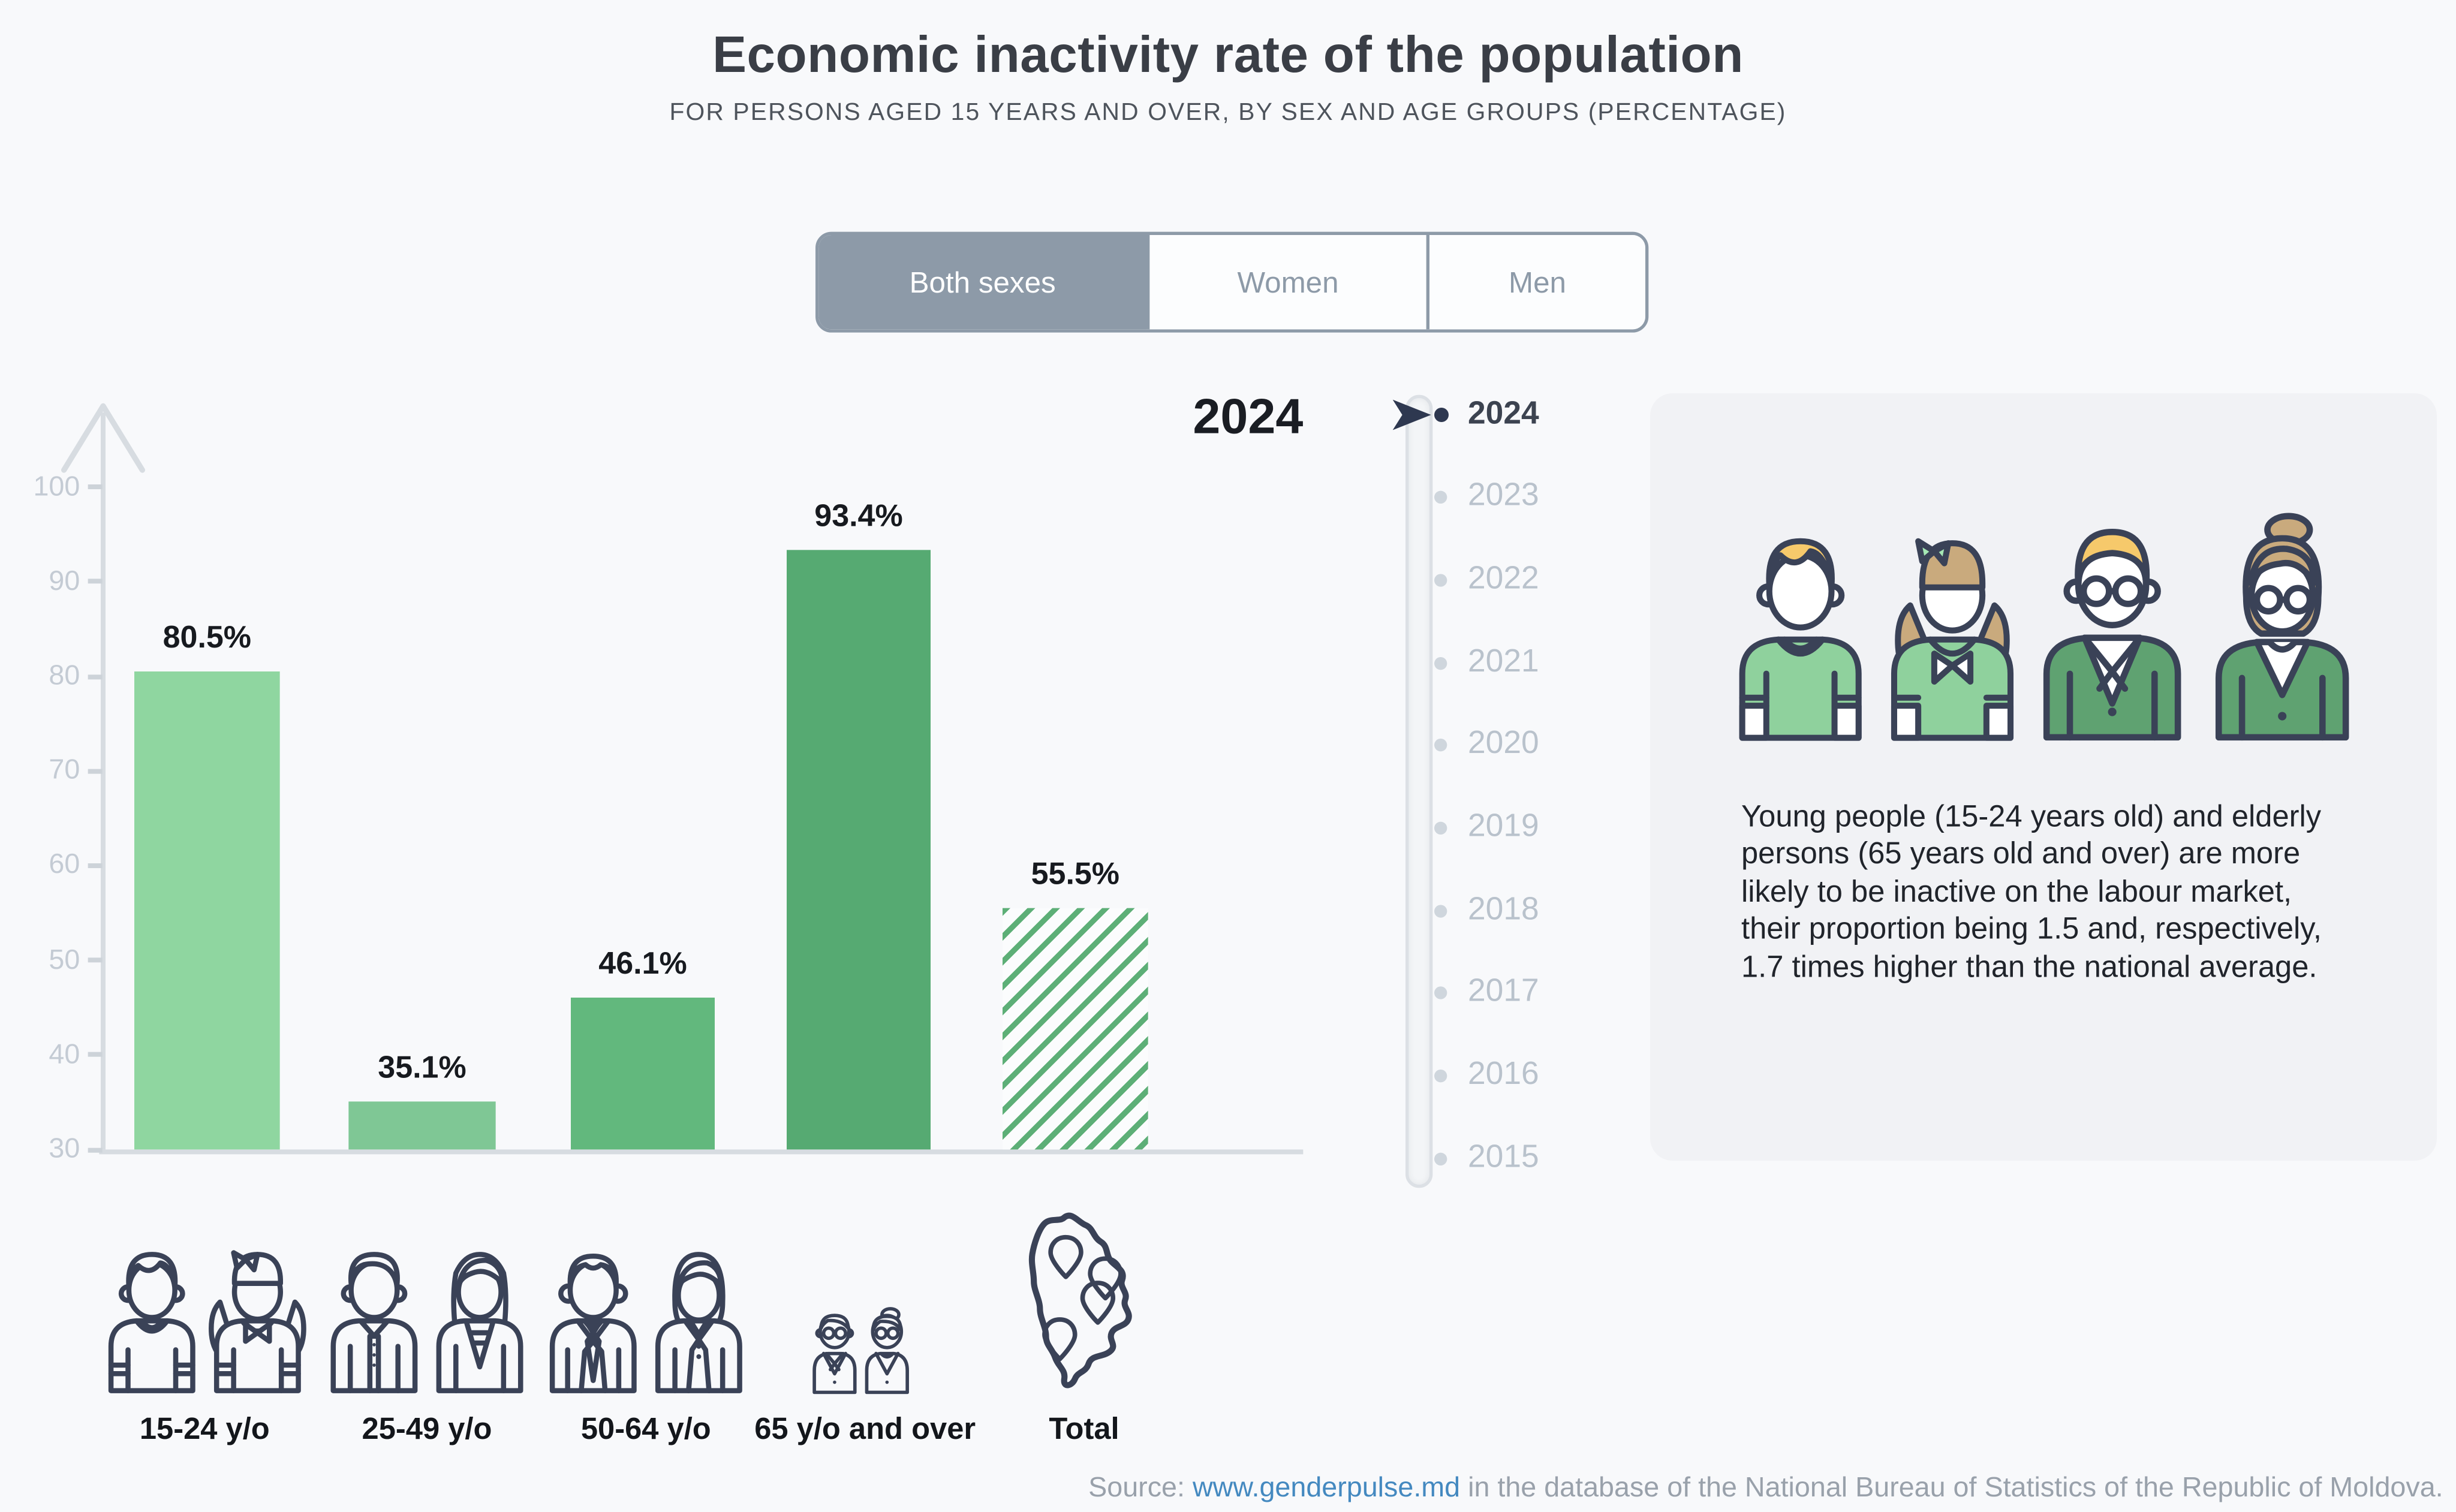 The height and width of the screenshot is (1512, 2456). What do you see at coordinates (1441, 497) in the screenshot?
I see `timeline-dot-2023` at bounding box center [1441, 497].